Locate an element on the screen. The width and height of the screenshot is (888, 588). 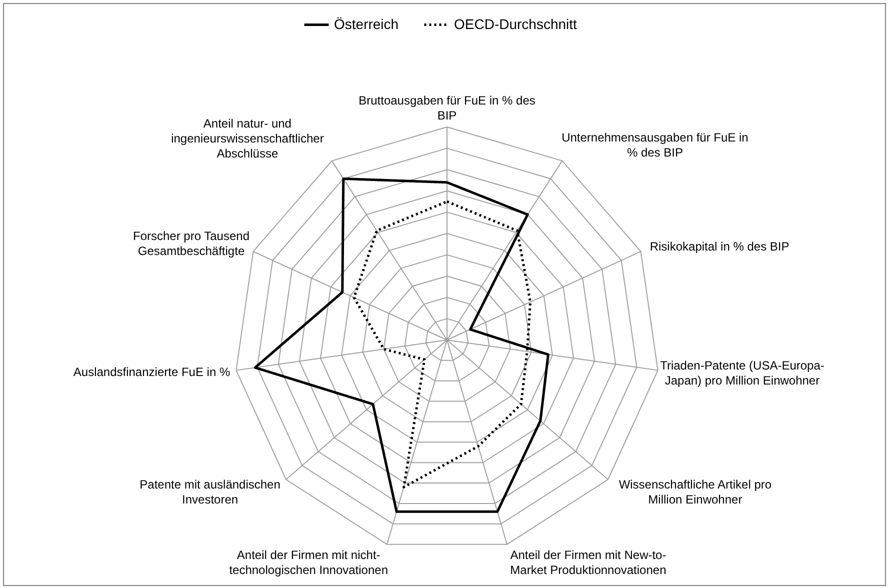
spoke-label: Forscher pro Tausend Gesamtbeschäftigte is located at coordinates (191, 243).